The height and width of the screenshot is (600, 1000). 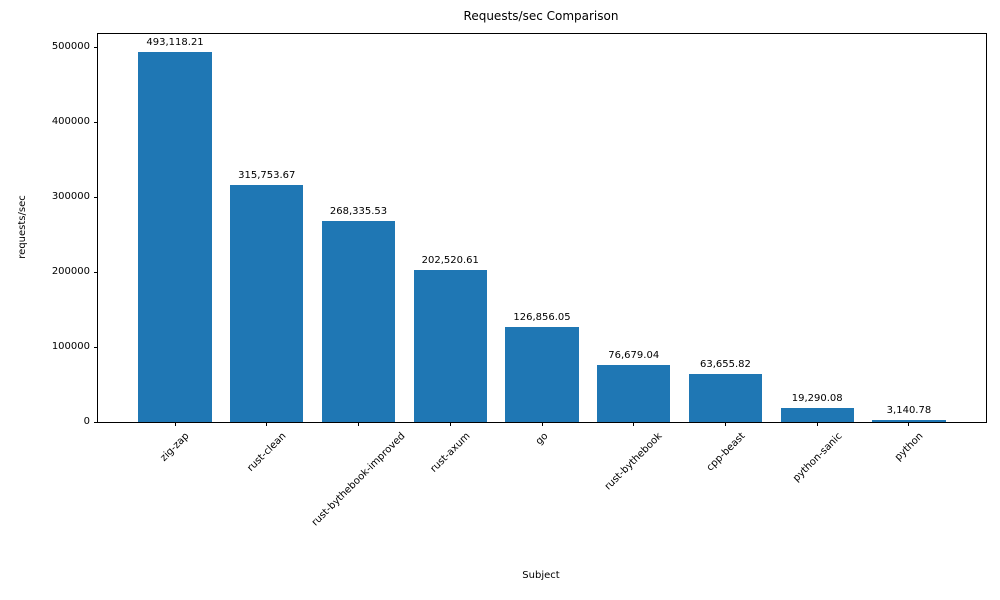 I want to click on x-tick-label: cpp-beast, so click(x=726, y=452).